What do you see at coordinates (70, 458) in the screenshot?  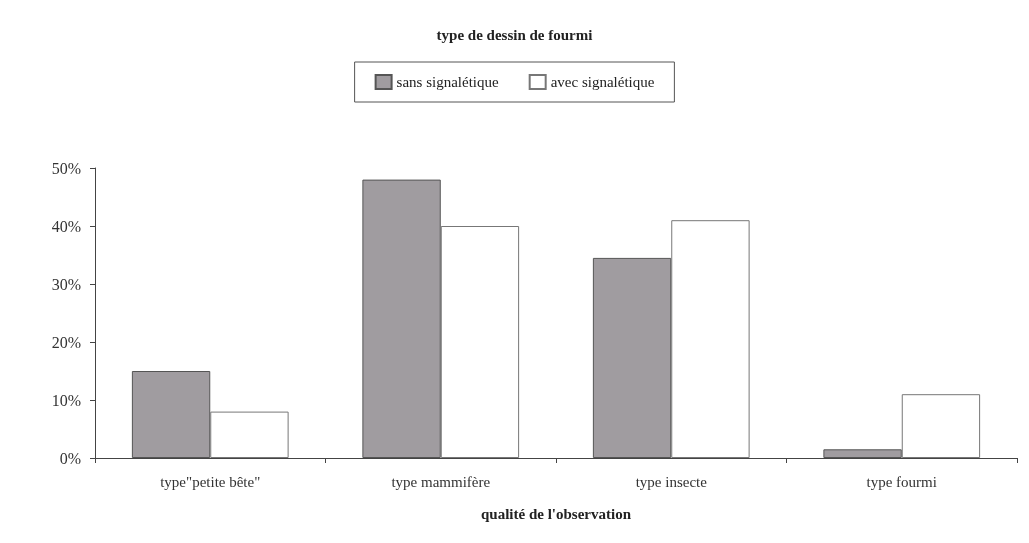 I see `y-tick-label: 0%` at bounding box center [70, 458].